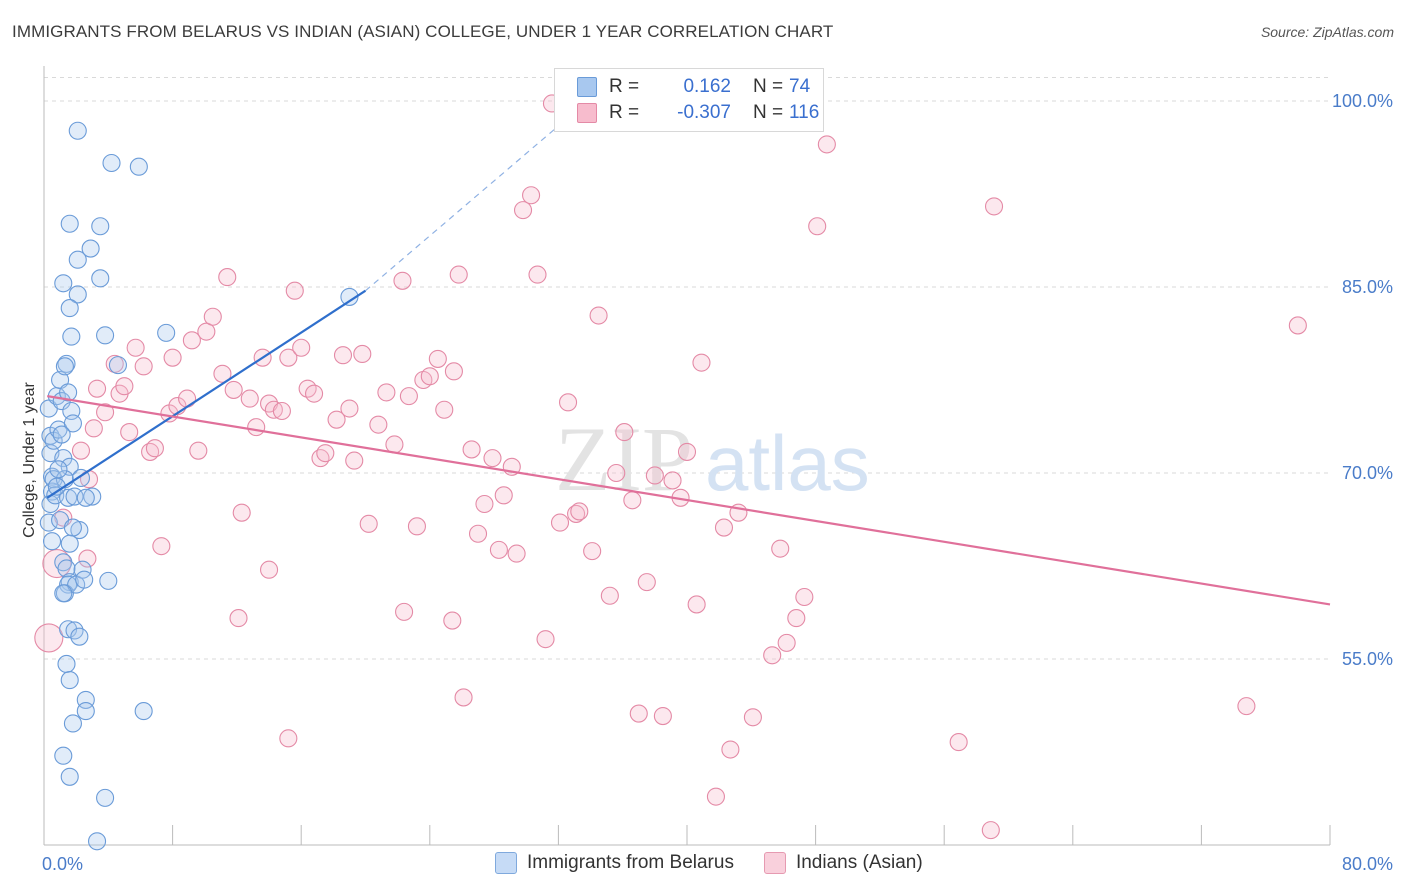 This screenshot has width=1406, height=892. I want to click on source-credit: Source: ZipAtlas.com, so click(1327, 32).